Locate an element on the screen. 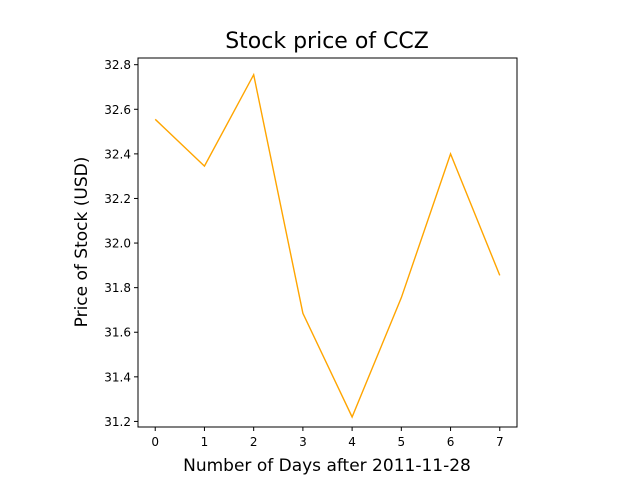 The width and height of the screenshot is (640, 480). y-tick-label: 31.4 is located at coordinates (117, 377).